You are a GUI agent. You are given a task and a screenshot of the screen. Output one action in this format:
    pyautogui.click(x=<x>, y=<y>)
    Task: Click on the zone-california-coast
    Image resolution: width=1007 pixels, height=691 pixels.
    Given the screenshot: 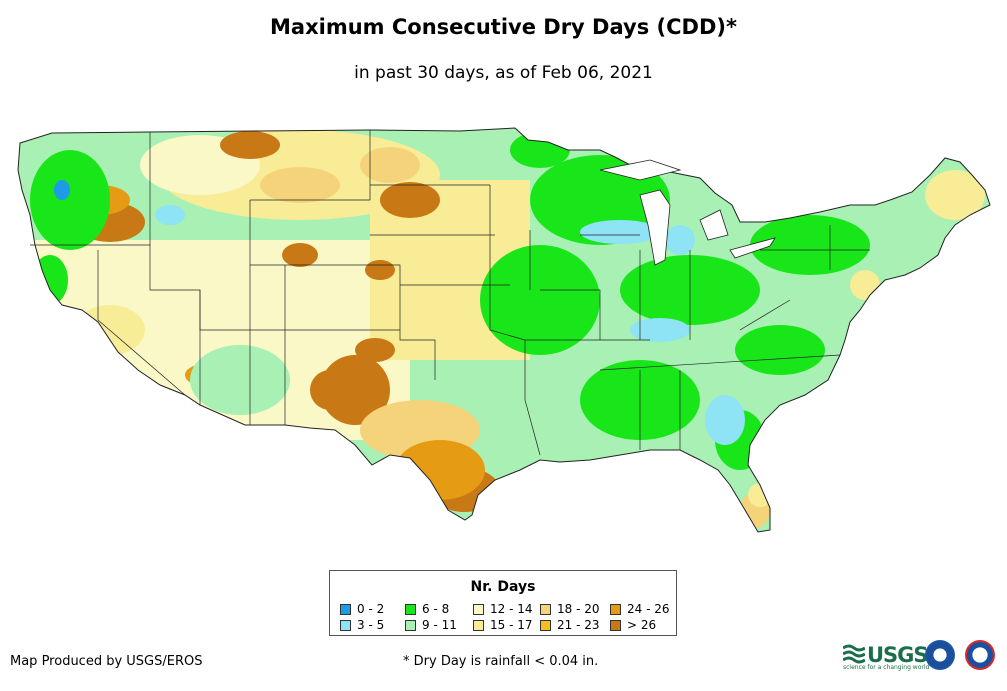 What is the action you would take?
    pyautogui.click(x=50, y=280)
    